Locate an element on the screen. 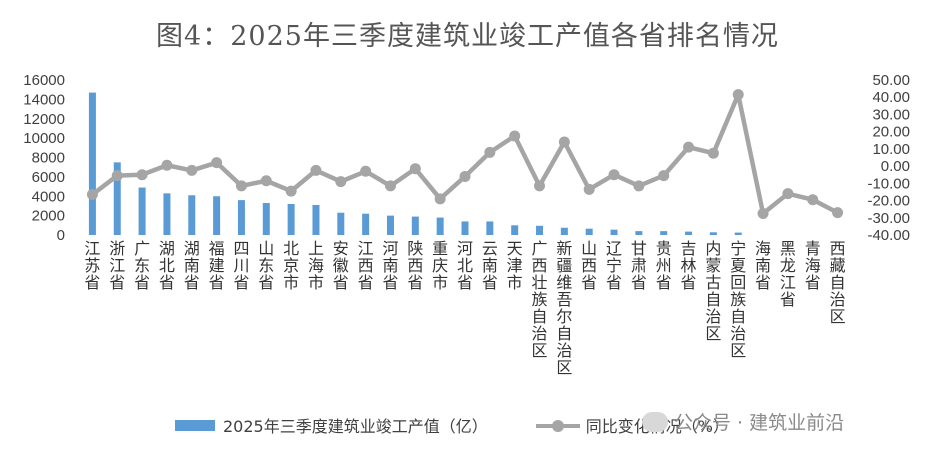  left-axis: 0 2000 4000 6000 8000 10000 12000 14000 16000 is located at coordinates (44, 158).